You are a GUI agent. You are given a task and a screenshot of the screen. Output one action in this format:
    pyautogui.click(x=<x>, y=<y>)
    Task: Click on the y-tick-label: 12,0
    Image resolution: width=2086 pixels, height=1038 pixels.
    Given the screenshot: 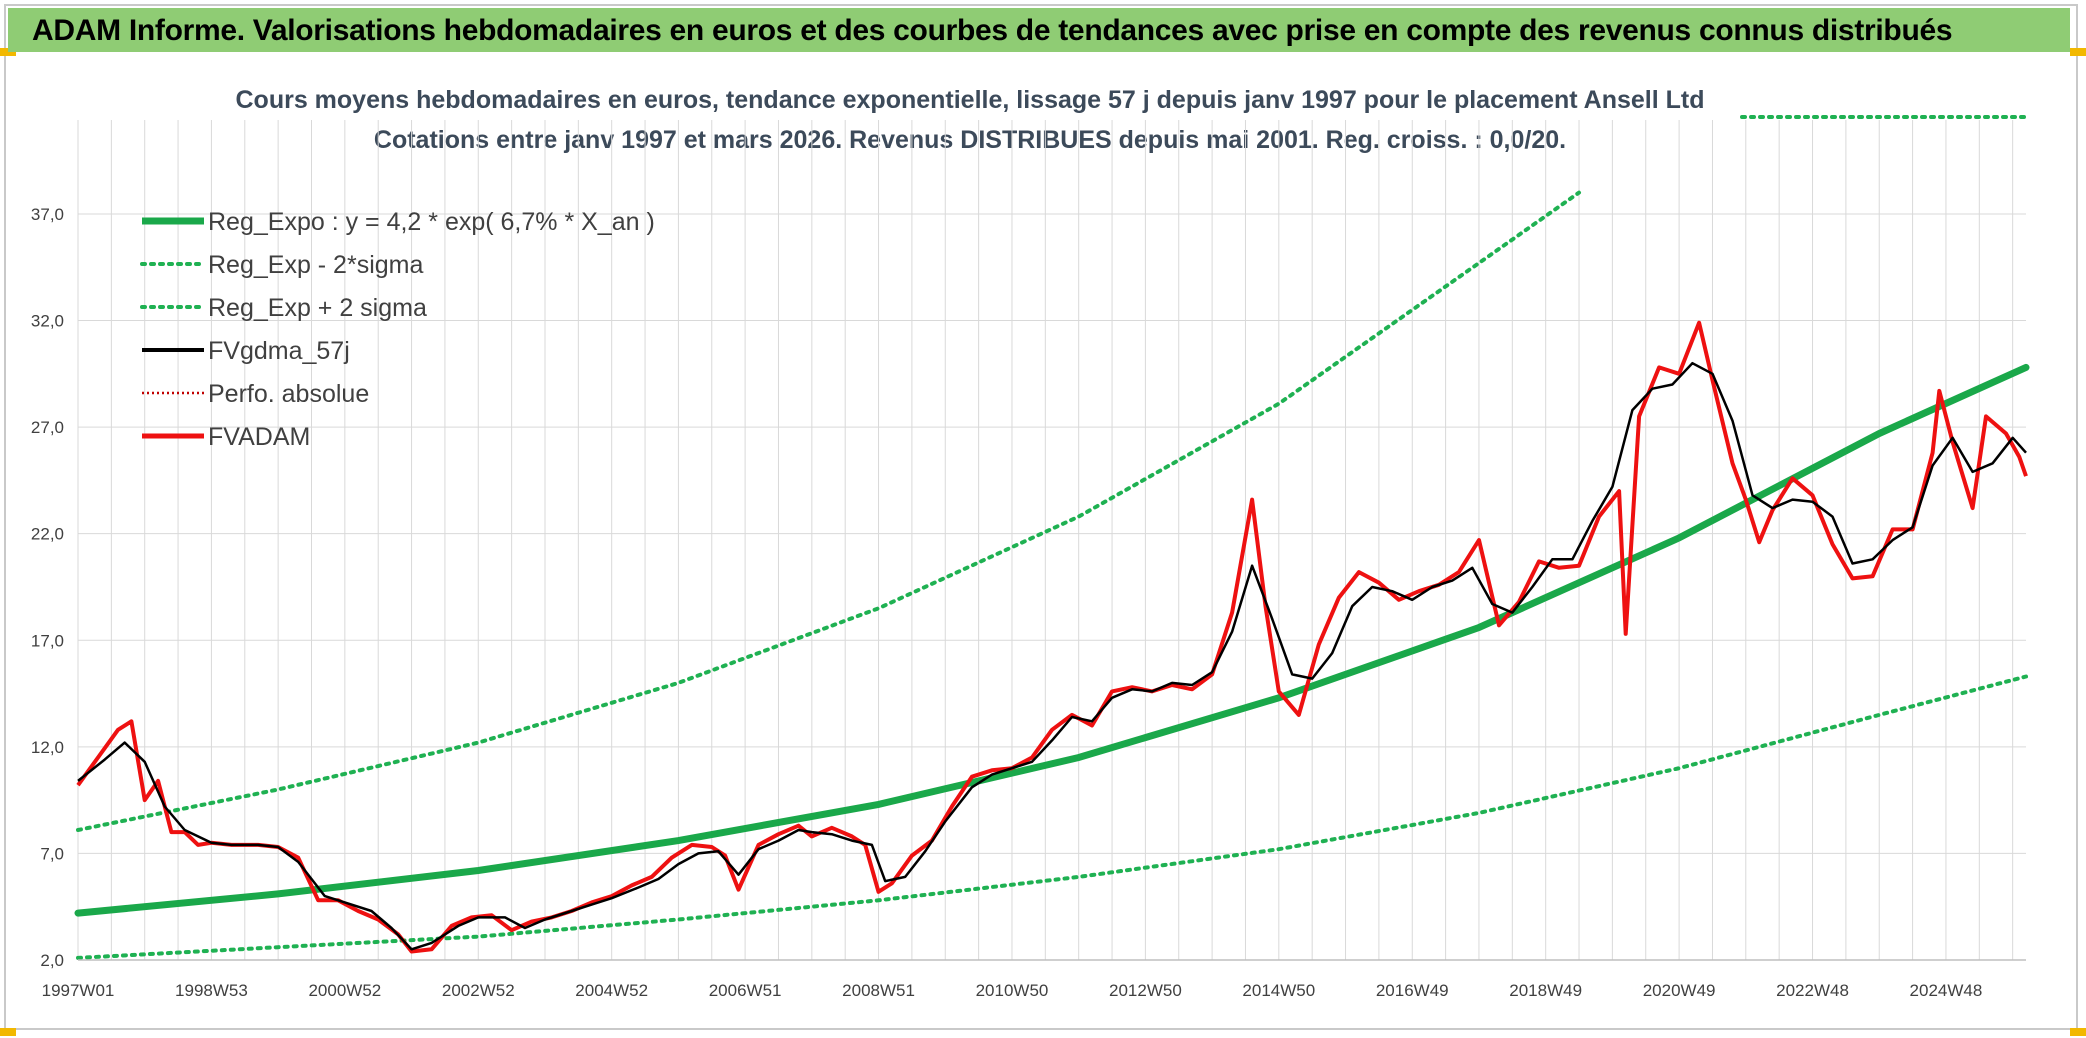 What is the action you would take?
    pyautogui.click(x=47, y=747)
    